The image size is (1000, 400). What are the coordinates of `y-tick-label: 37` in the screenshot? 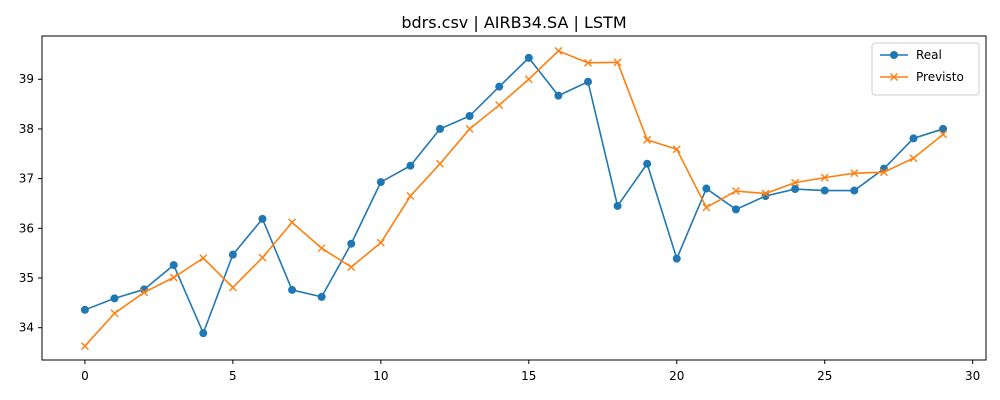 It's located at (26, 179).